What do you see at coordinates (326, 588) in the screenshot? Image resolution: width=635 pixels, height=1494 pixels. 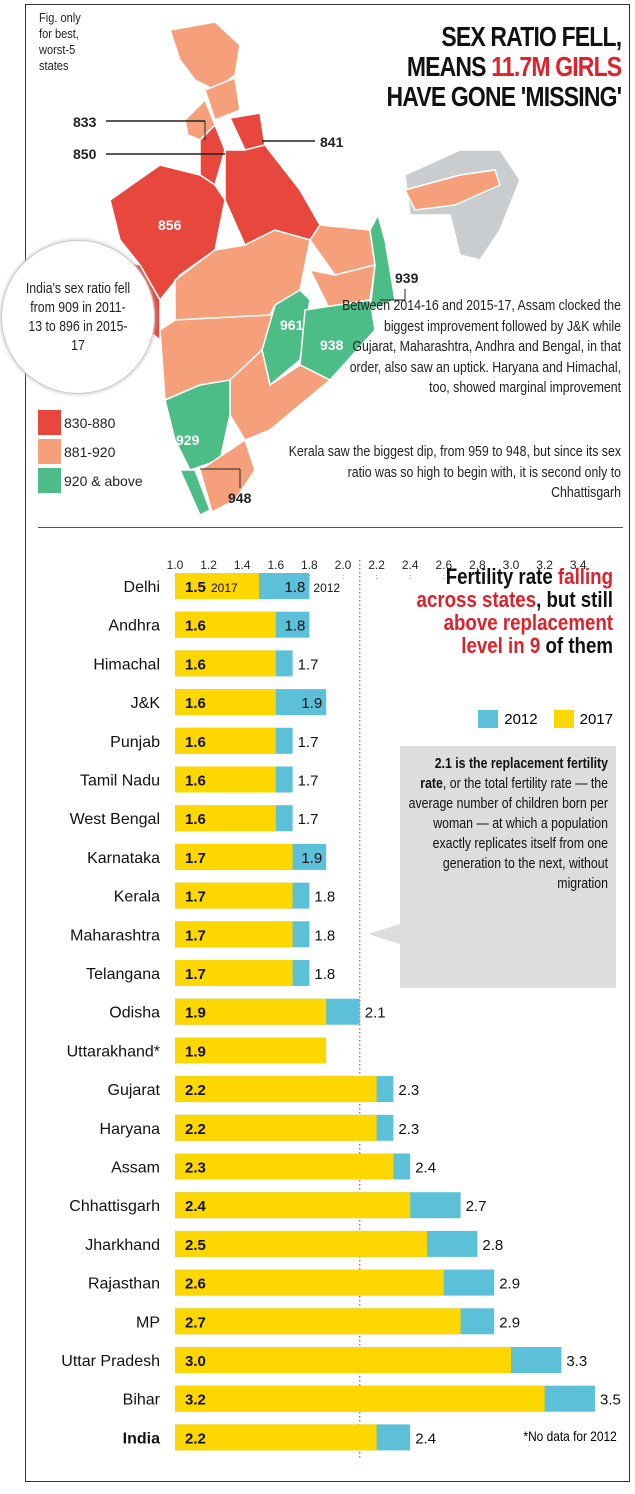 I see `delhi-year-2012: 2012` at bounding box center [326, 588].